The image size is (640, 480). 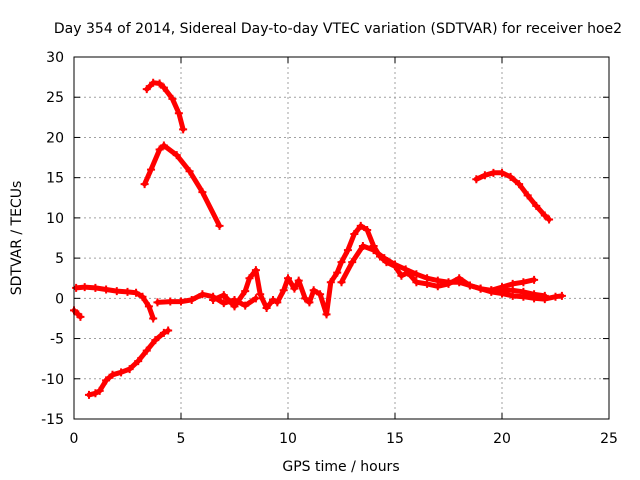 What do you see at coordinates (55, 179) in the screenshot?
I see `y-tick-label: 15` at bounding box center [55, 179].